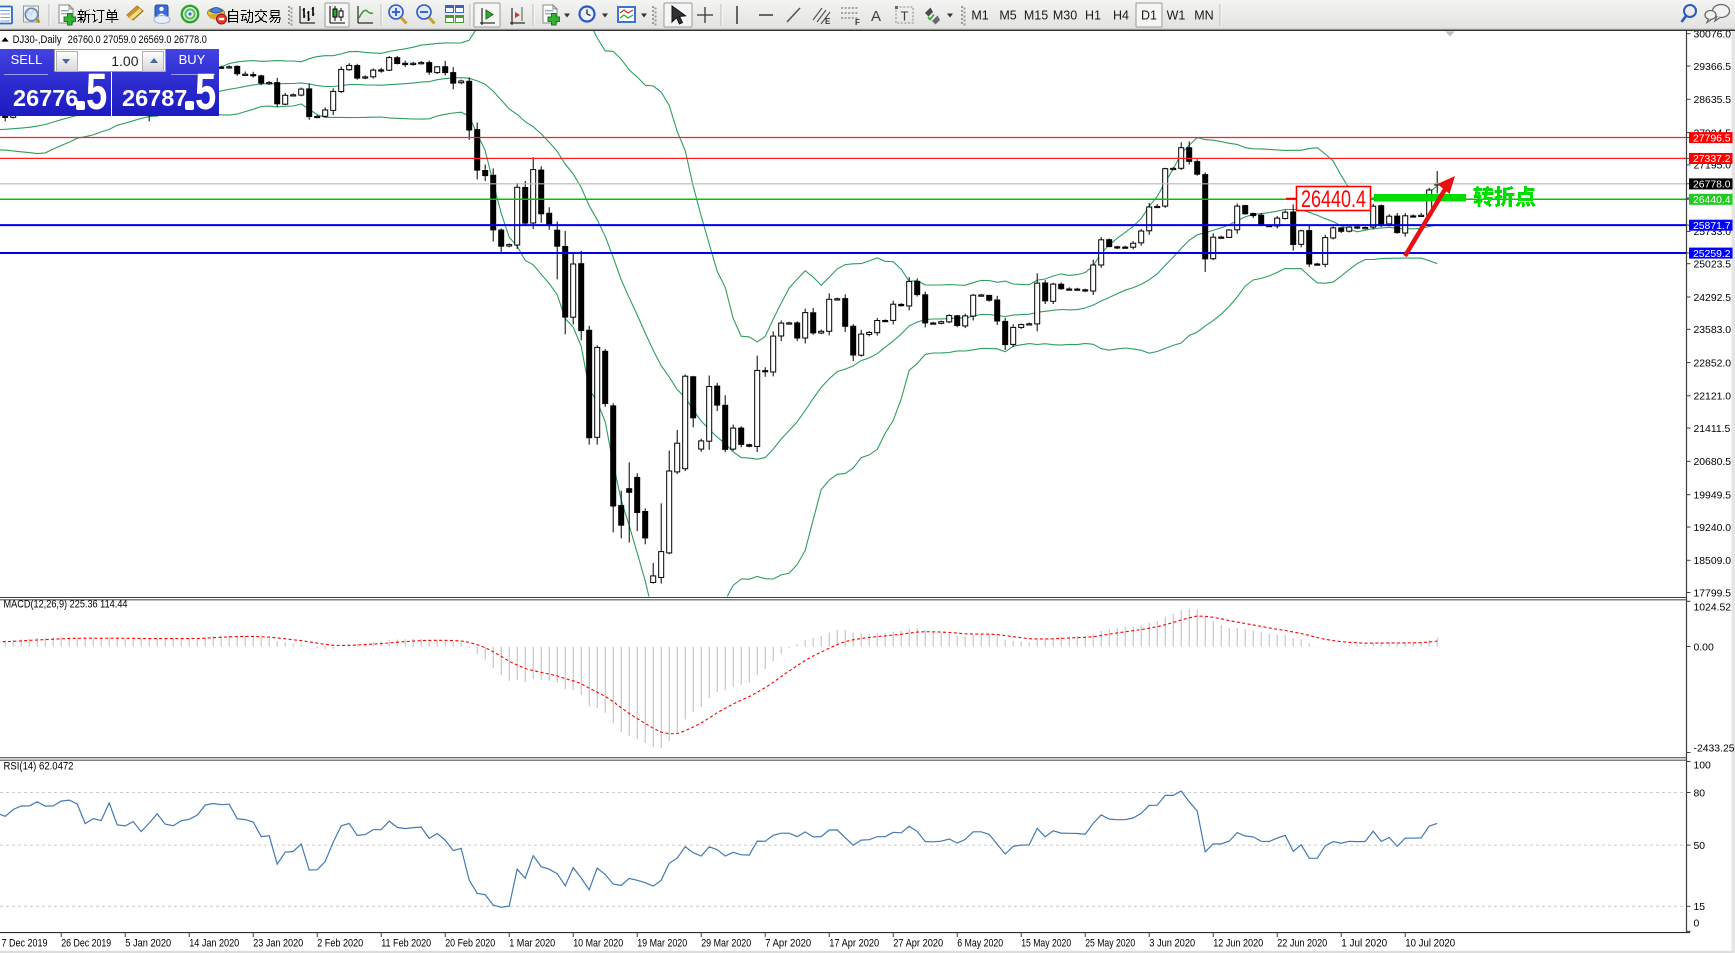 Image resolution: width=1735 pixels, height=953 pixels. What do you see at coordinates (905, 16) in the screenshot?
I see `svg-text: T` at bounding box center [905, 16].